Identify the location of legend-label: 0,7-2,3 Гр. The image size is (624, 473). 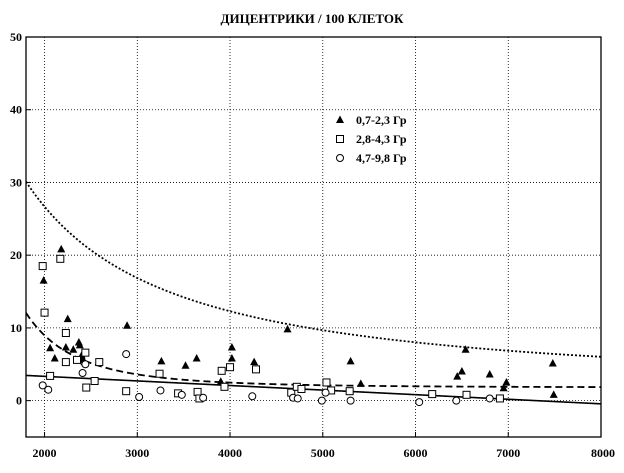
(381, 120).